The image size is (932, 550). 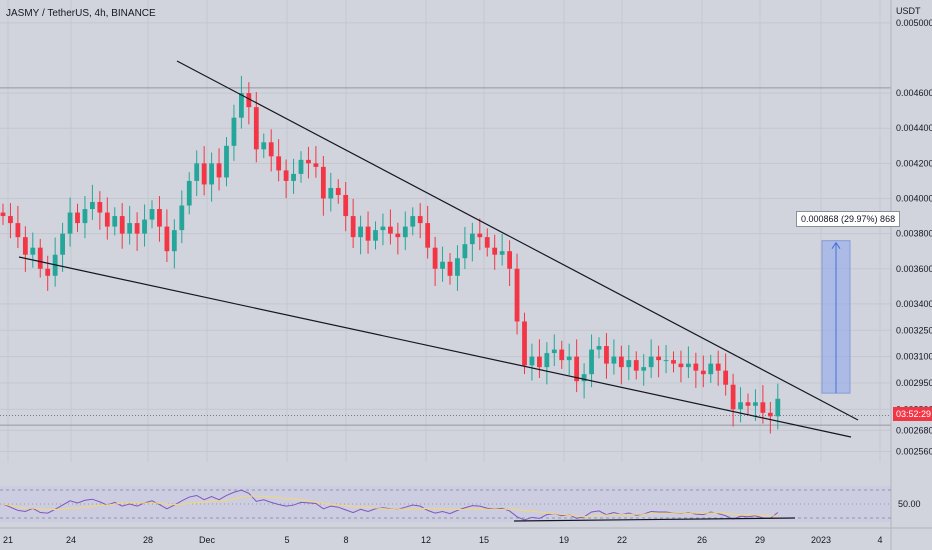 What do you see at coordinates (8, 540) in the screenshot?
I see `time-tick-label: 21` at bounding box center [8, 540].